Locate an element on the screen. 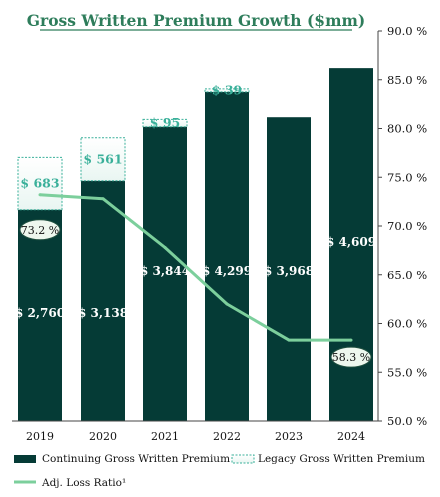 The image size is (440, 497). legacy-labels: $ 683 $ 561 $ 95 $ 39 is located at coordinates (131, 136).